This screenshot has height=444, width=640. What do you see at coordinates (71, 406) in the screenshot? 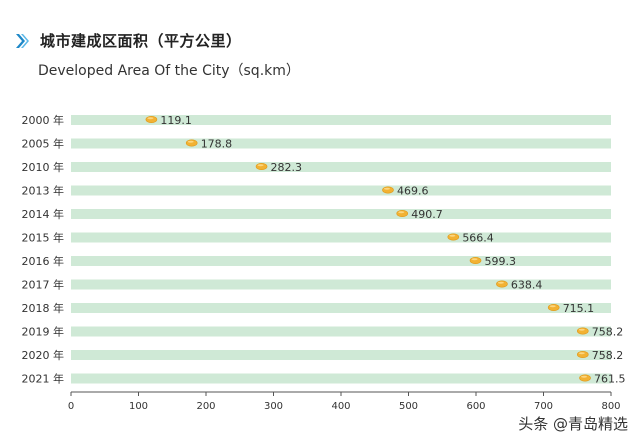
I see `x-tick-label: 0` at bounding box center [71, 406].